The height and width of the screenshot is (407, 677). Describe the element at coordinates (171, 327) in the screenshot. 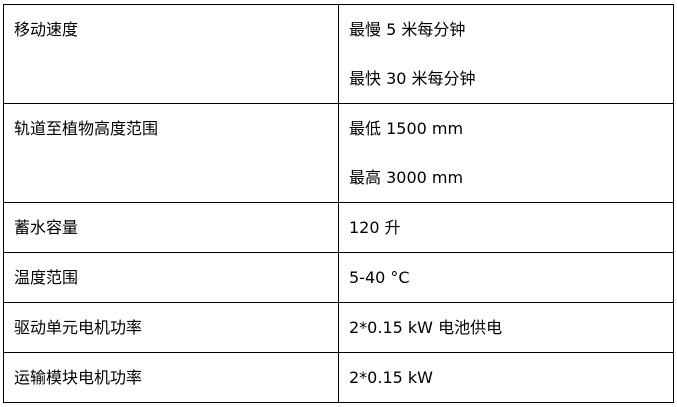

I see `spec-label-cell: 驱动单元电机功率` at that location.